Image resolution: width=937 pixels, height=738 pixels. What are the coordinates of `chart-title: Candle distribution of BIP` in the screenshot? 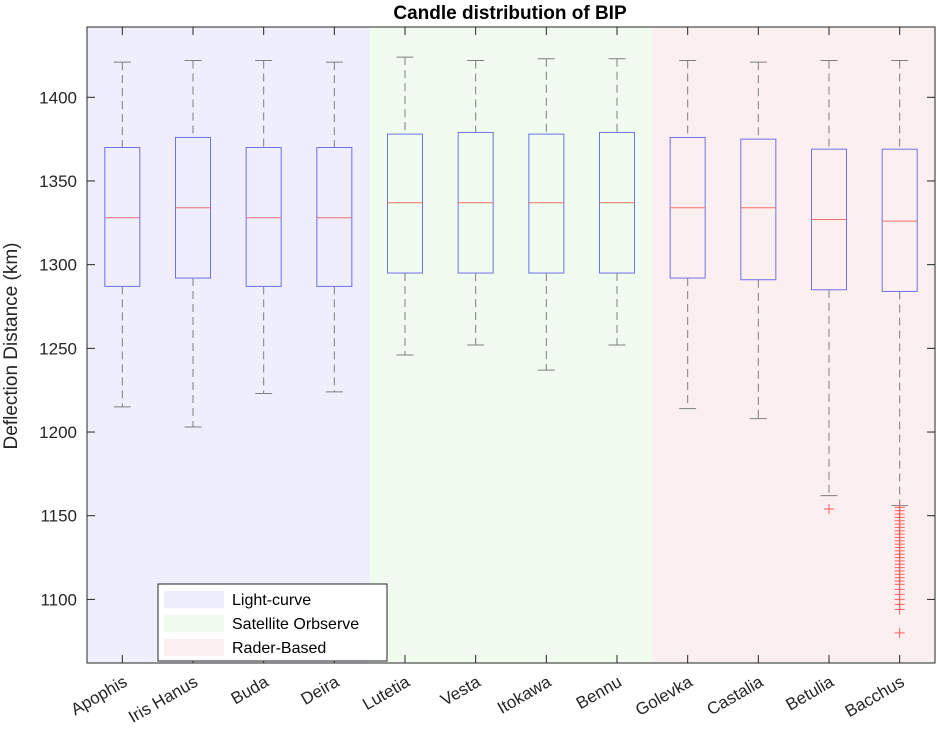 It's located at (510, 13).